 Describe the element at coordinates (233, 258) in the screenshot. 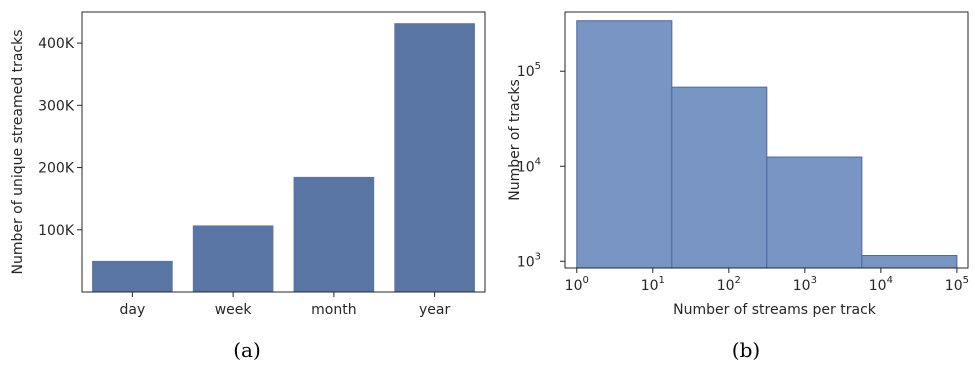

I see `bar-week` at that location.